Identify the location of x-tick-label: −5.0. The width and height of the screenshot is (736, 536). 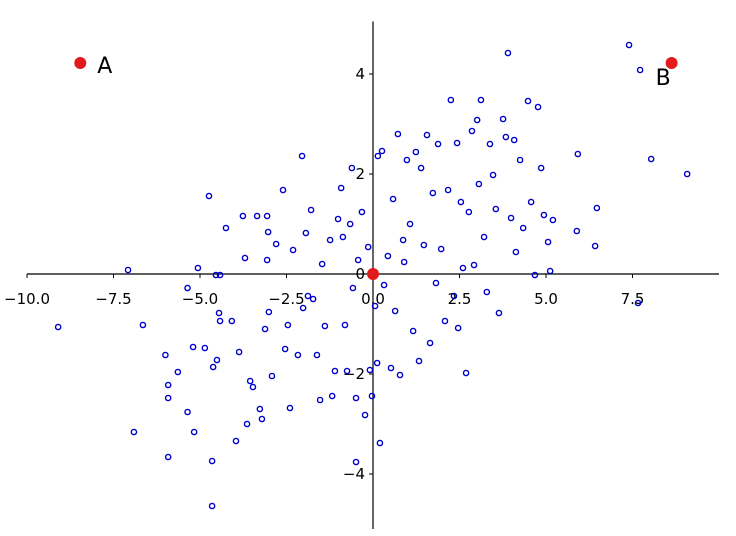
(200, 299).